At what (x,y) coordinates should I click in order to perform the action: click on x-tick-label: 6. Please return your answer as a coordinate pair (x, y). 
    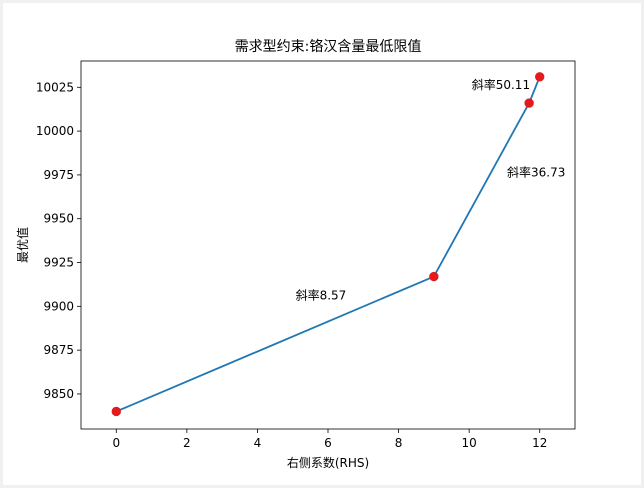
    Looking at the image, I should click on (328, 443).